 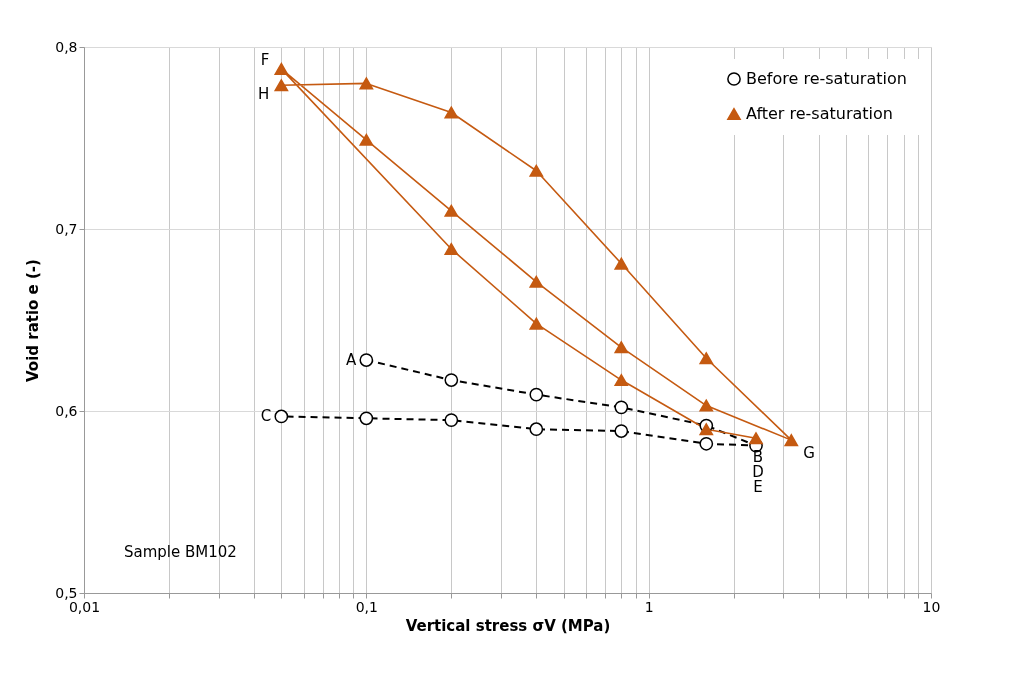 What do you see at coordinates (265, 59) in the screenshot?
I see `annotation: F` at bounding box center [265, 59].